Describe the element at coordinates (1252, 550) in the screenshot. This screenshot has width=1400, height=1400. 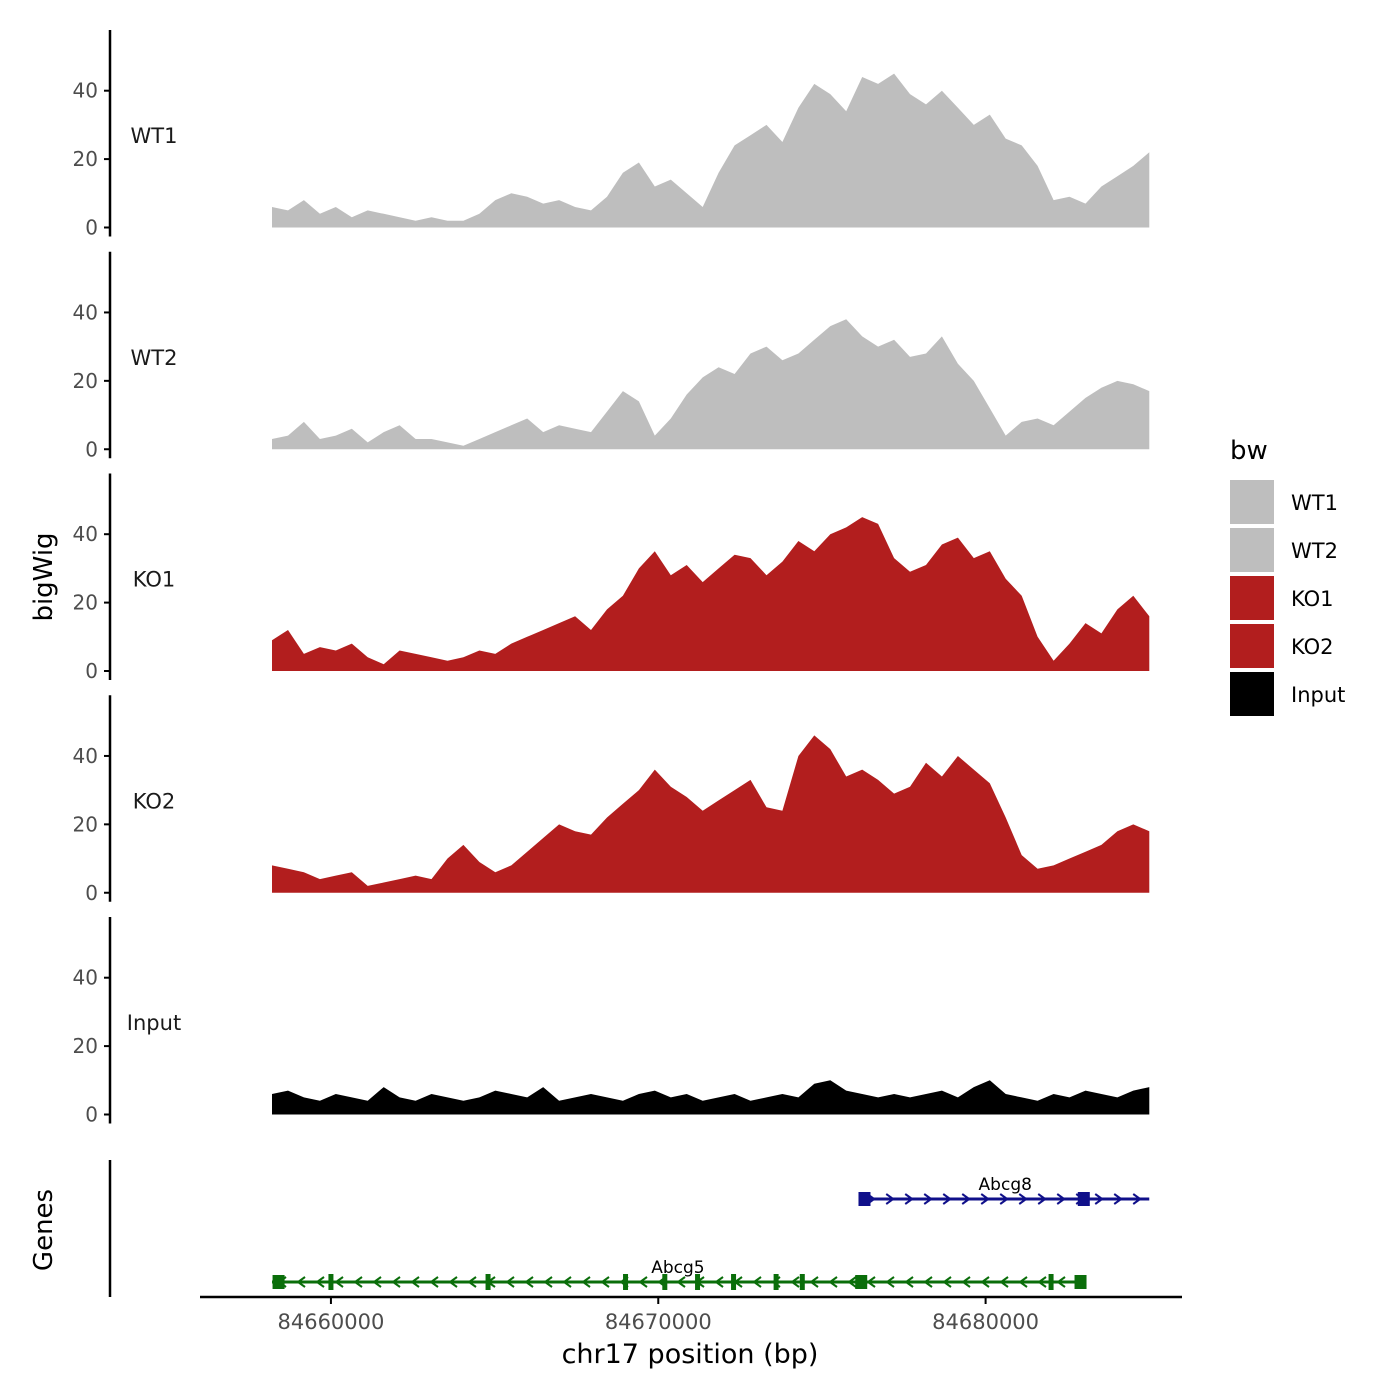
I see `legend-swatch-wt2` at that location.